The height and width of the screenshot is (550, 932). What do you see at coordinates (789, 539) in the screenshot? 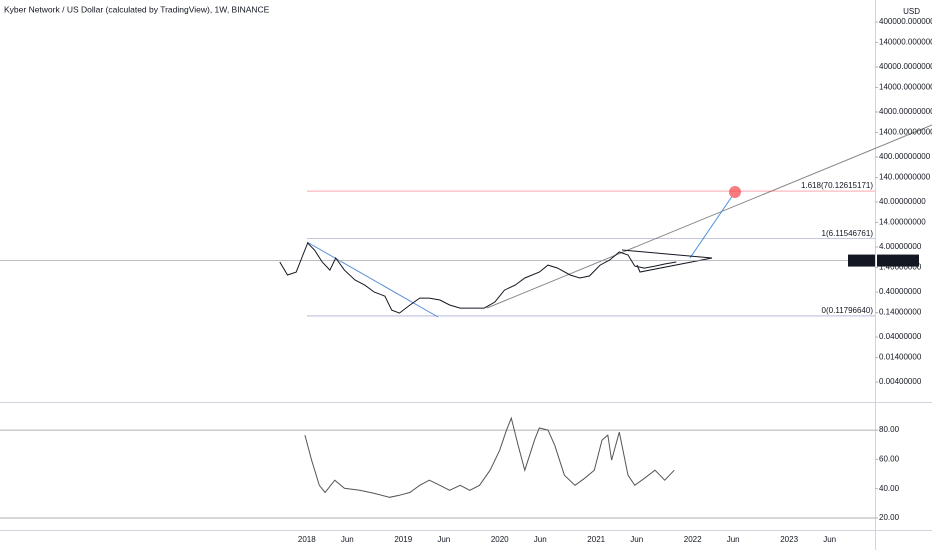
I see `x-tick-label: 2023` at bounding box center [789, 539].